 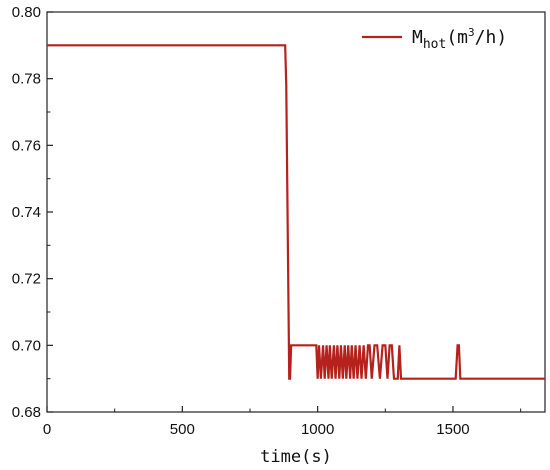 I want to click on legend: Mhot(m3/h), so click(x=434, y=39).